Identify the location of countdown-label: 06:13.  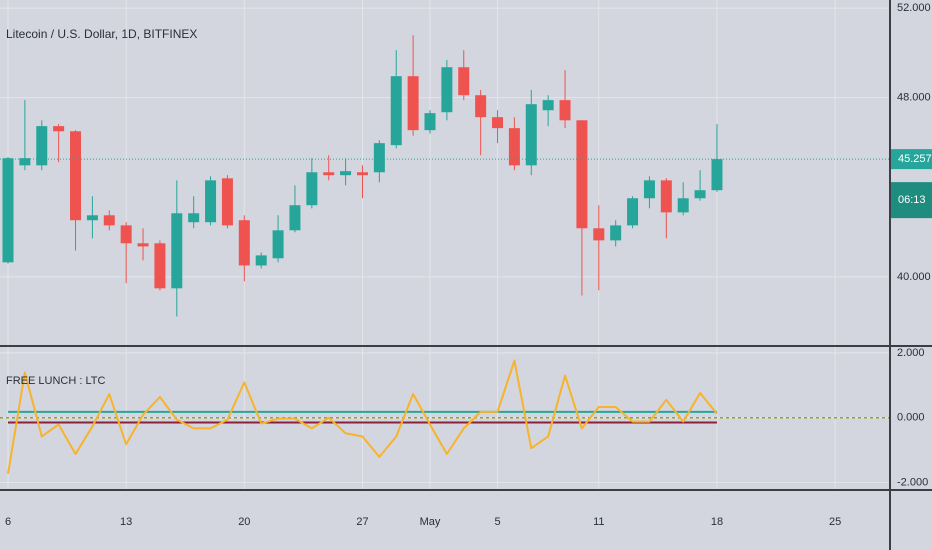
(912, 200).